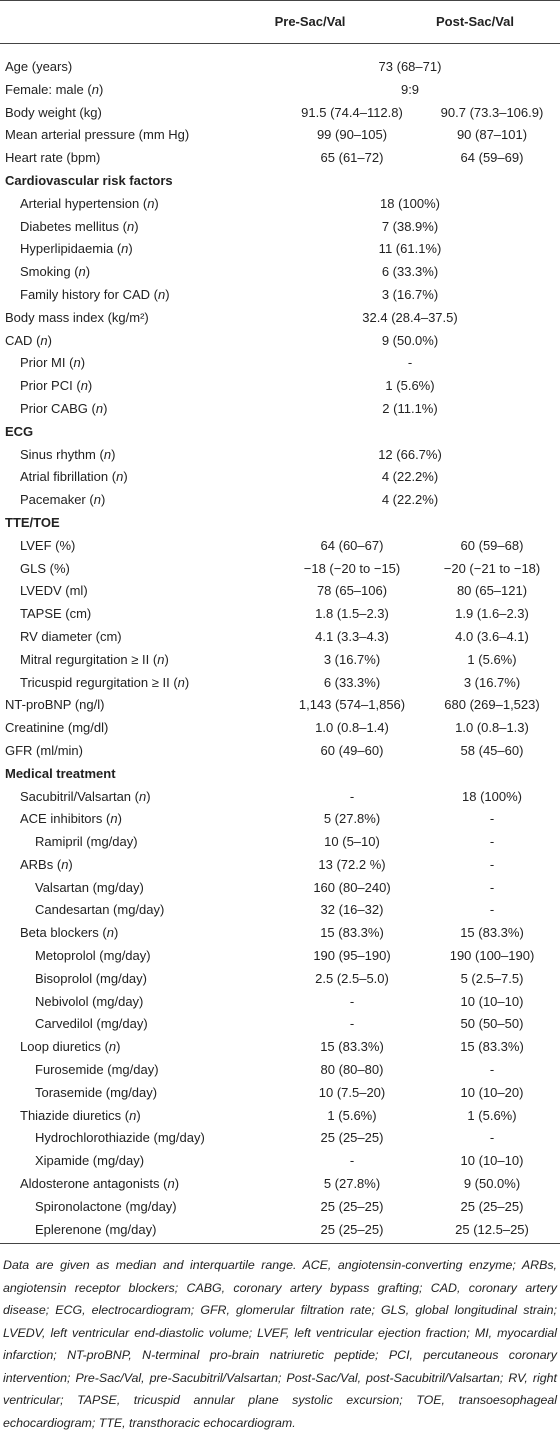  What do you see at coordinates (280, 500) in the screenshot?
I see `data-row: Pacemaker (n) 4 (22.2%)` at bounding box center [280, 500].